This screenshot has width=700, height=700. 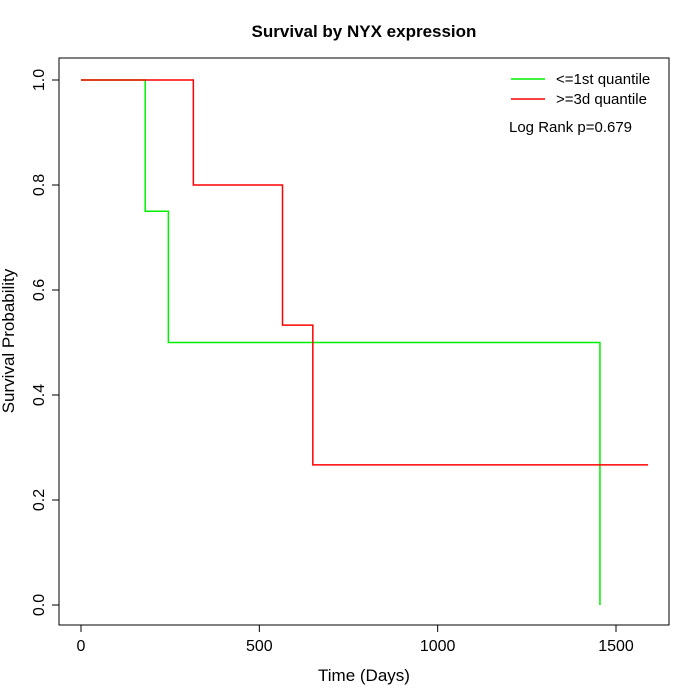 I want to click on x-axis-label: Time (Days), so click(x=364, y=675).